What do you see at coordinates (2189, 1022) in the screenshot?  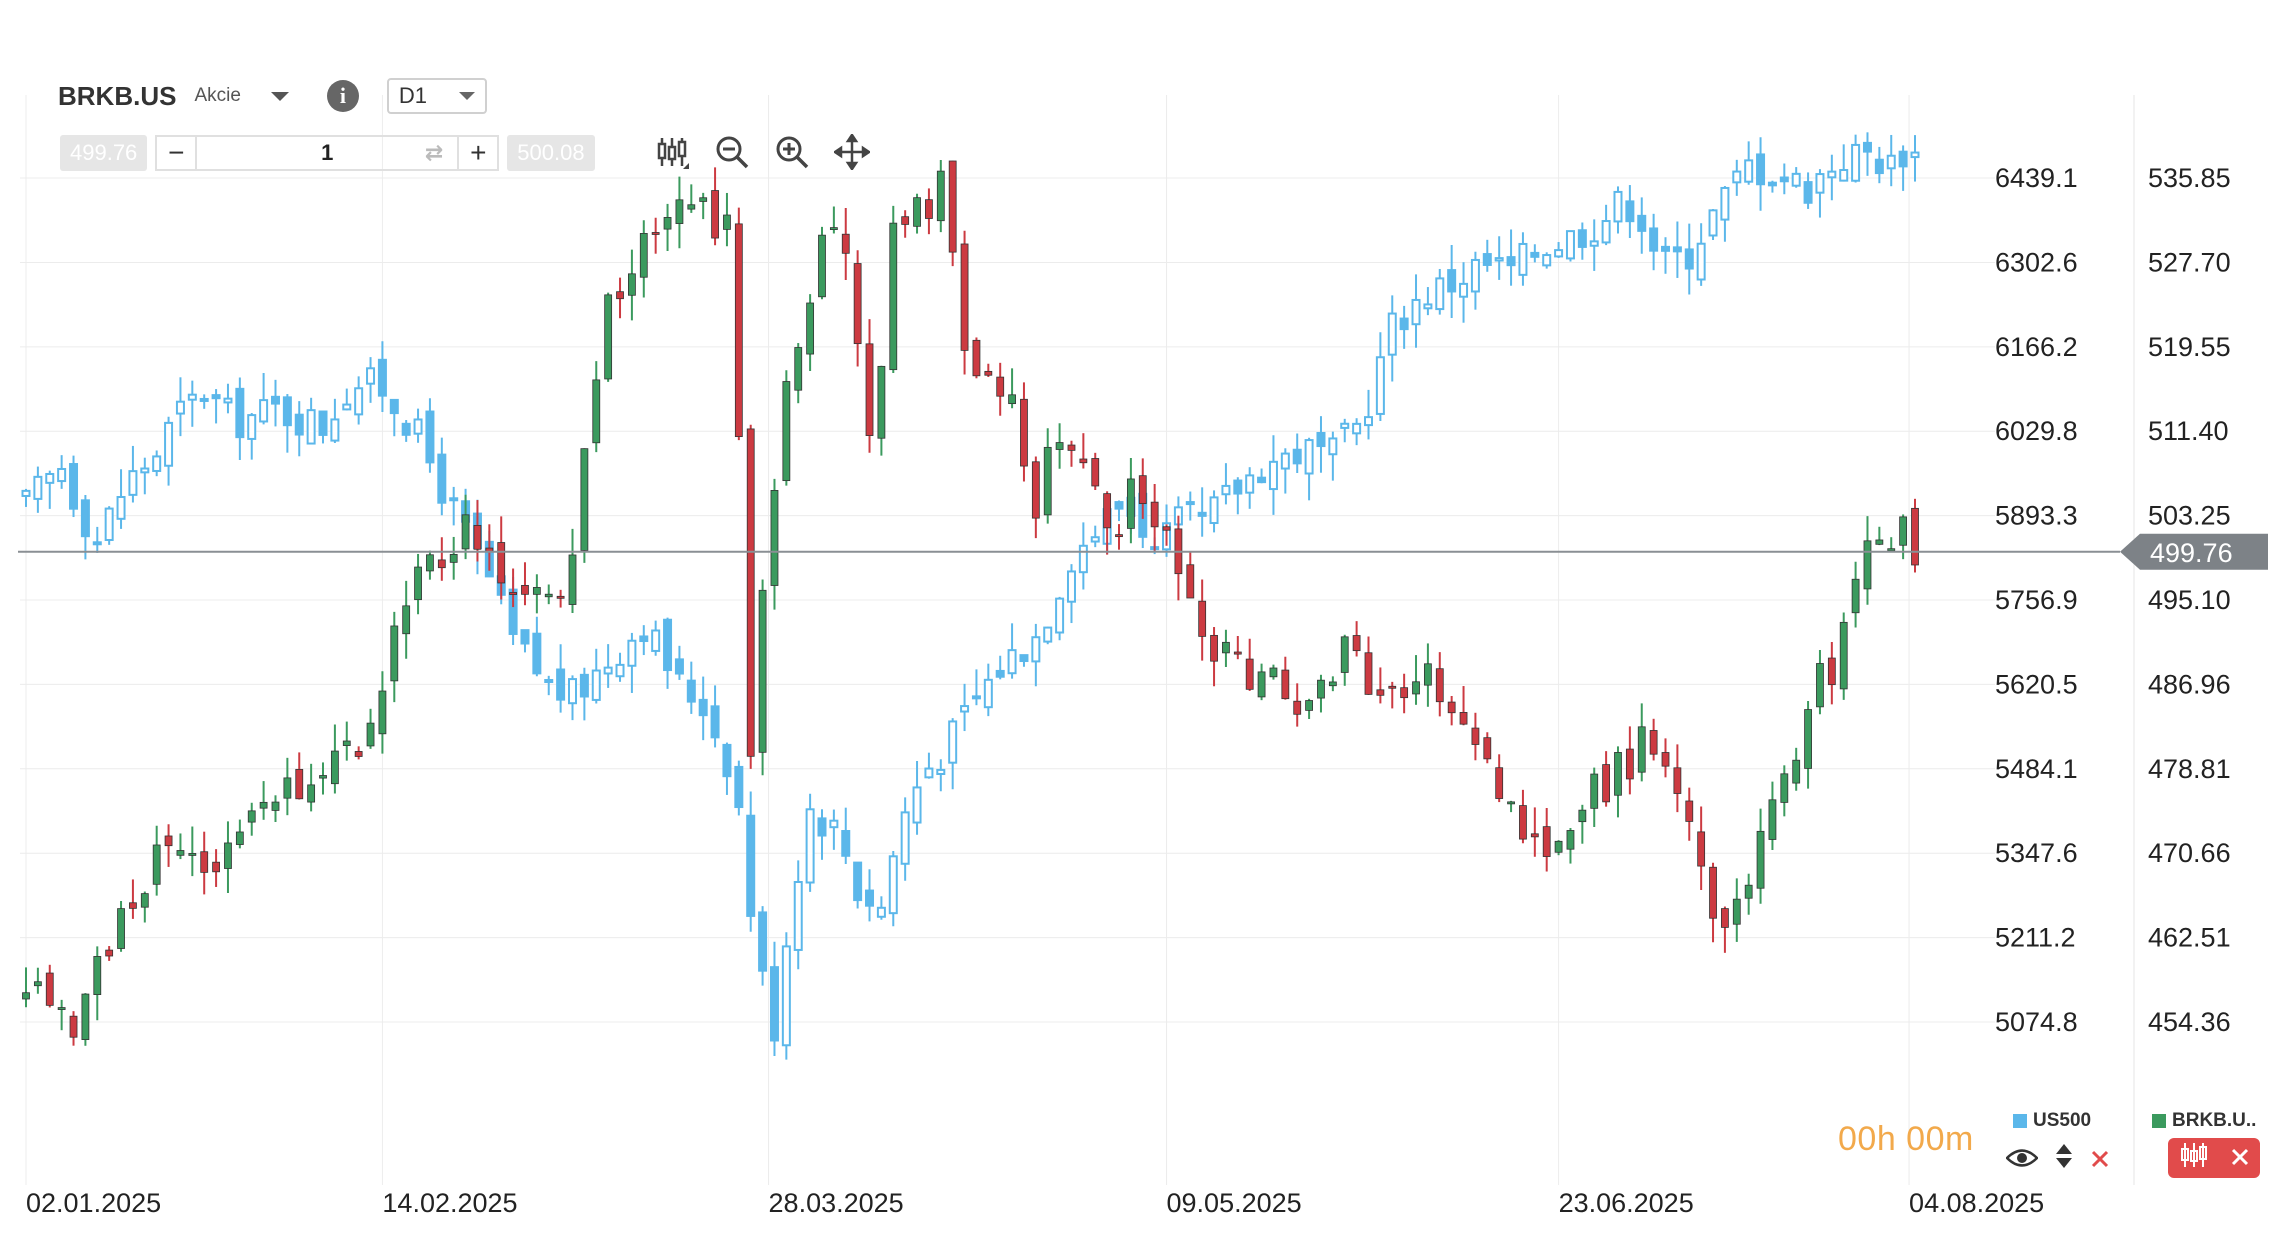 I see `right-tick-label: 454.36` at bounding box center [2189, 1022].